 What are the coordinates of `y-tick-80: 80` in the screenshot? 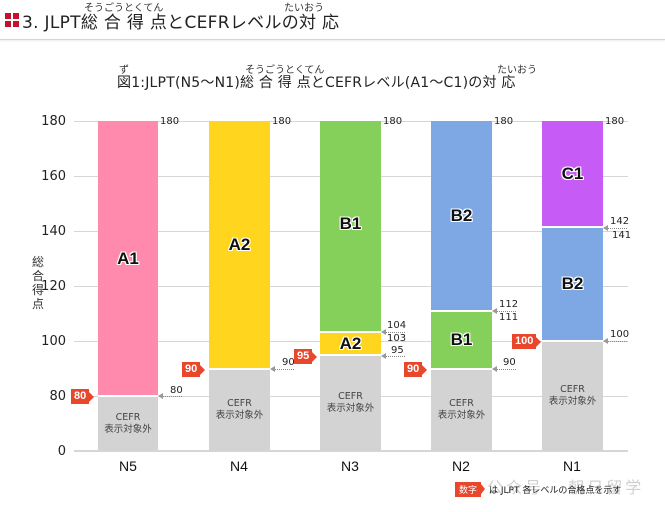 It's located at (57, 396).